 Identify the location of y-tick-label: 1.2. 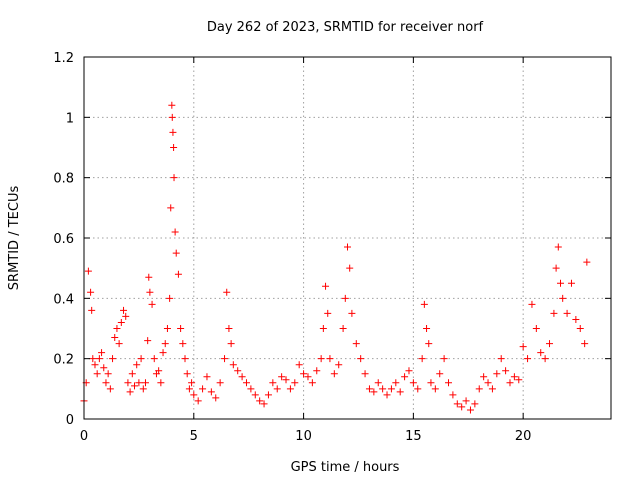
(63, 58).